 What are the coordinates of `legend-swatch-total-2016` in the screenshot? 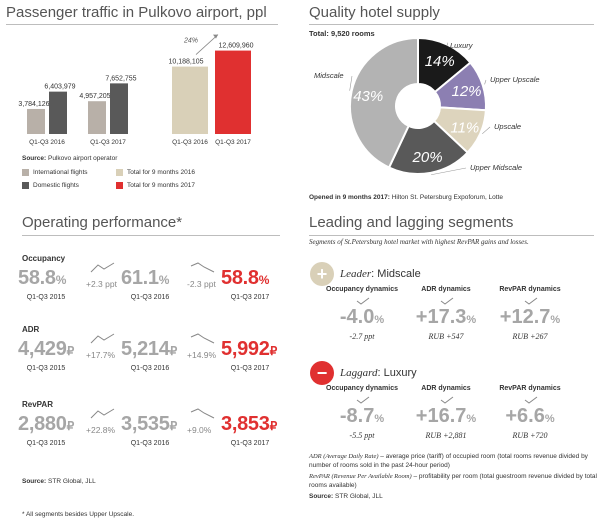 It's located at (119, 172).